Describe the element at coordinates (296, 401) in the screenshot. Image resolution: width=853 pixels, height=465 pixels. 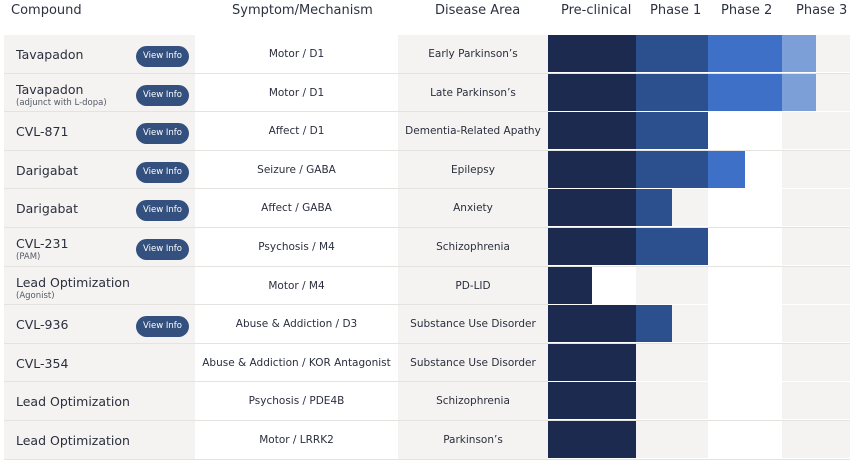
I see `symptom-mechanism: Psychosis / PDE4B` at that location.